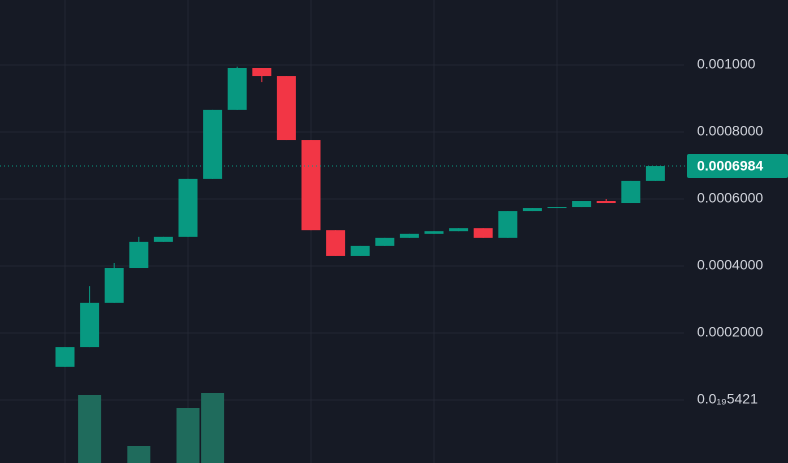  What do you see at coordinates (730, 332) in the screenshot?
I see `y-tick-label: 0.0002000` at bounding box center [730, 332].